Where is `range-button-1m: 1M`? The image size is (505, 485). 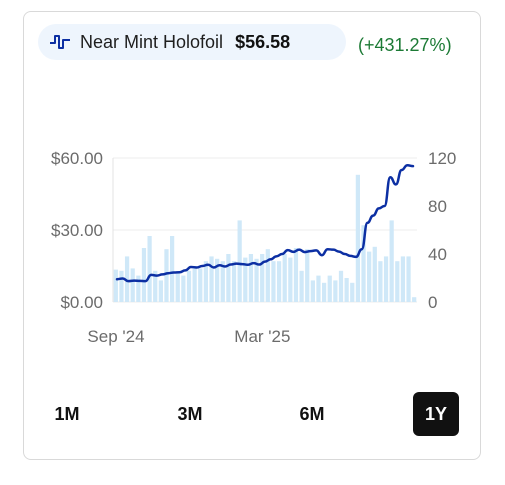 range-button-1m: 1M is located at coordinates (67, 414).